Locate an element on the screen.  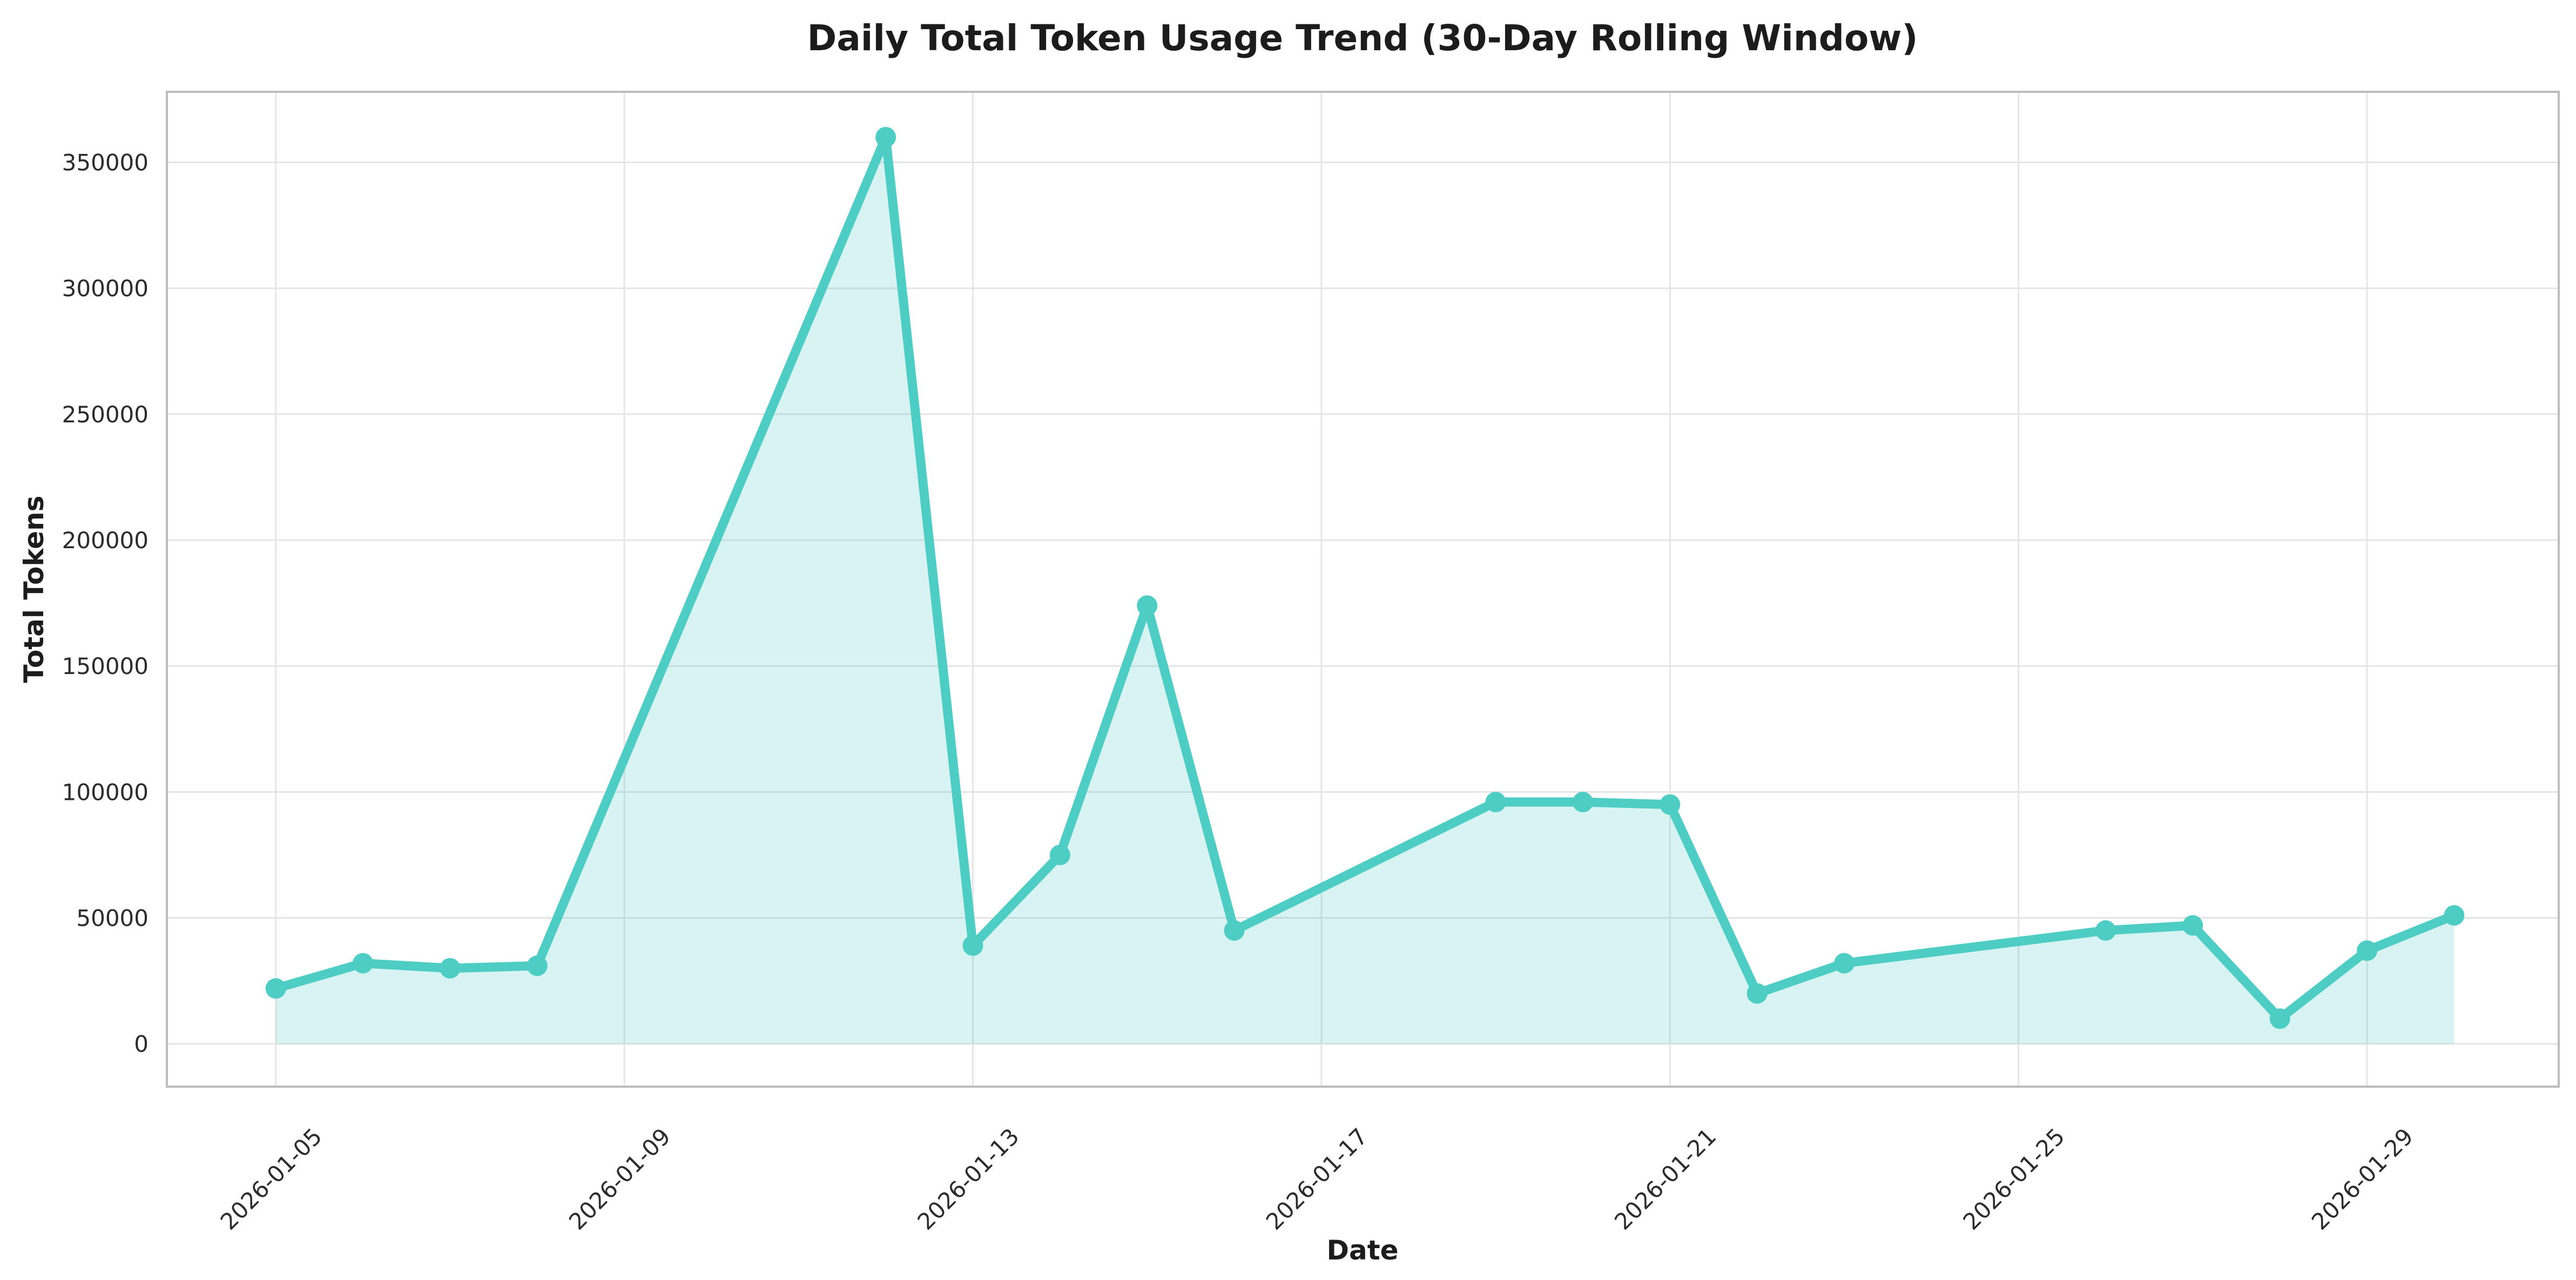
y-tick-label: 300000 is located at coordinates (105, 288).